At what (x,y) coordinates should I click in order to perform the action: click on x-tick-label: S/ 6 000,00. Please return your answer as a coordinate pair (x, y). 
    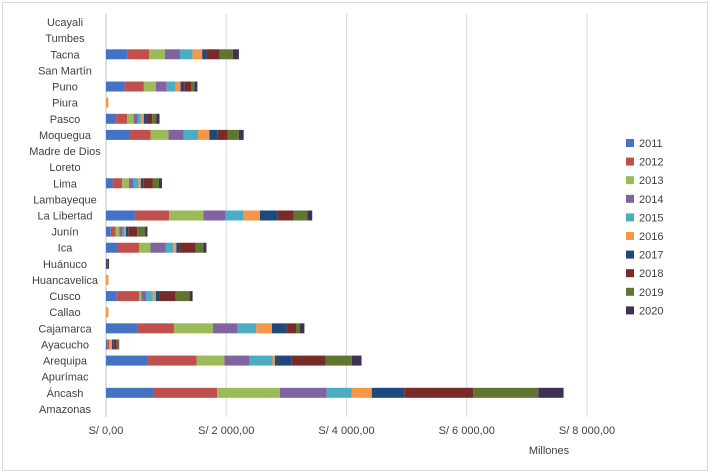
    Looking at the image, I should click on (467, 431).